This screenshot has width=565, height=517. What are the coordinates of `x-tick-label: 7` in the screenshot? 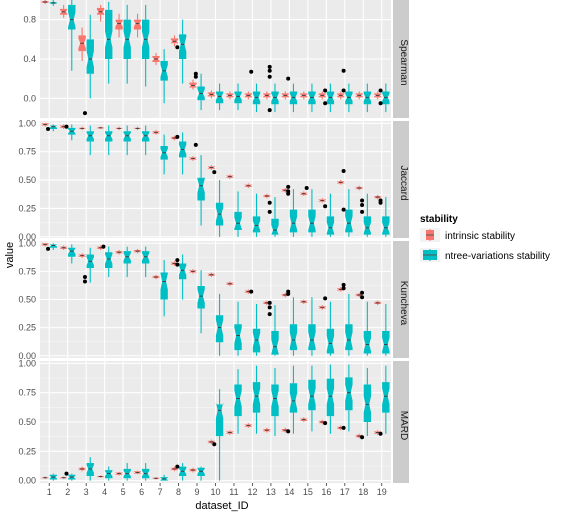 It's located at (160, 492).